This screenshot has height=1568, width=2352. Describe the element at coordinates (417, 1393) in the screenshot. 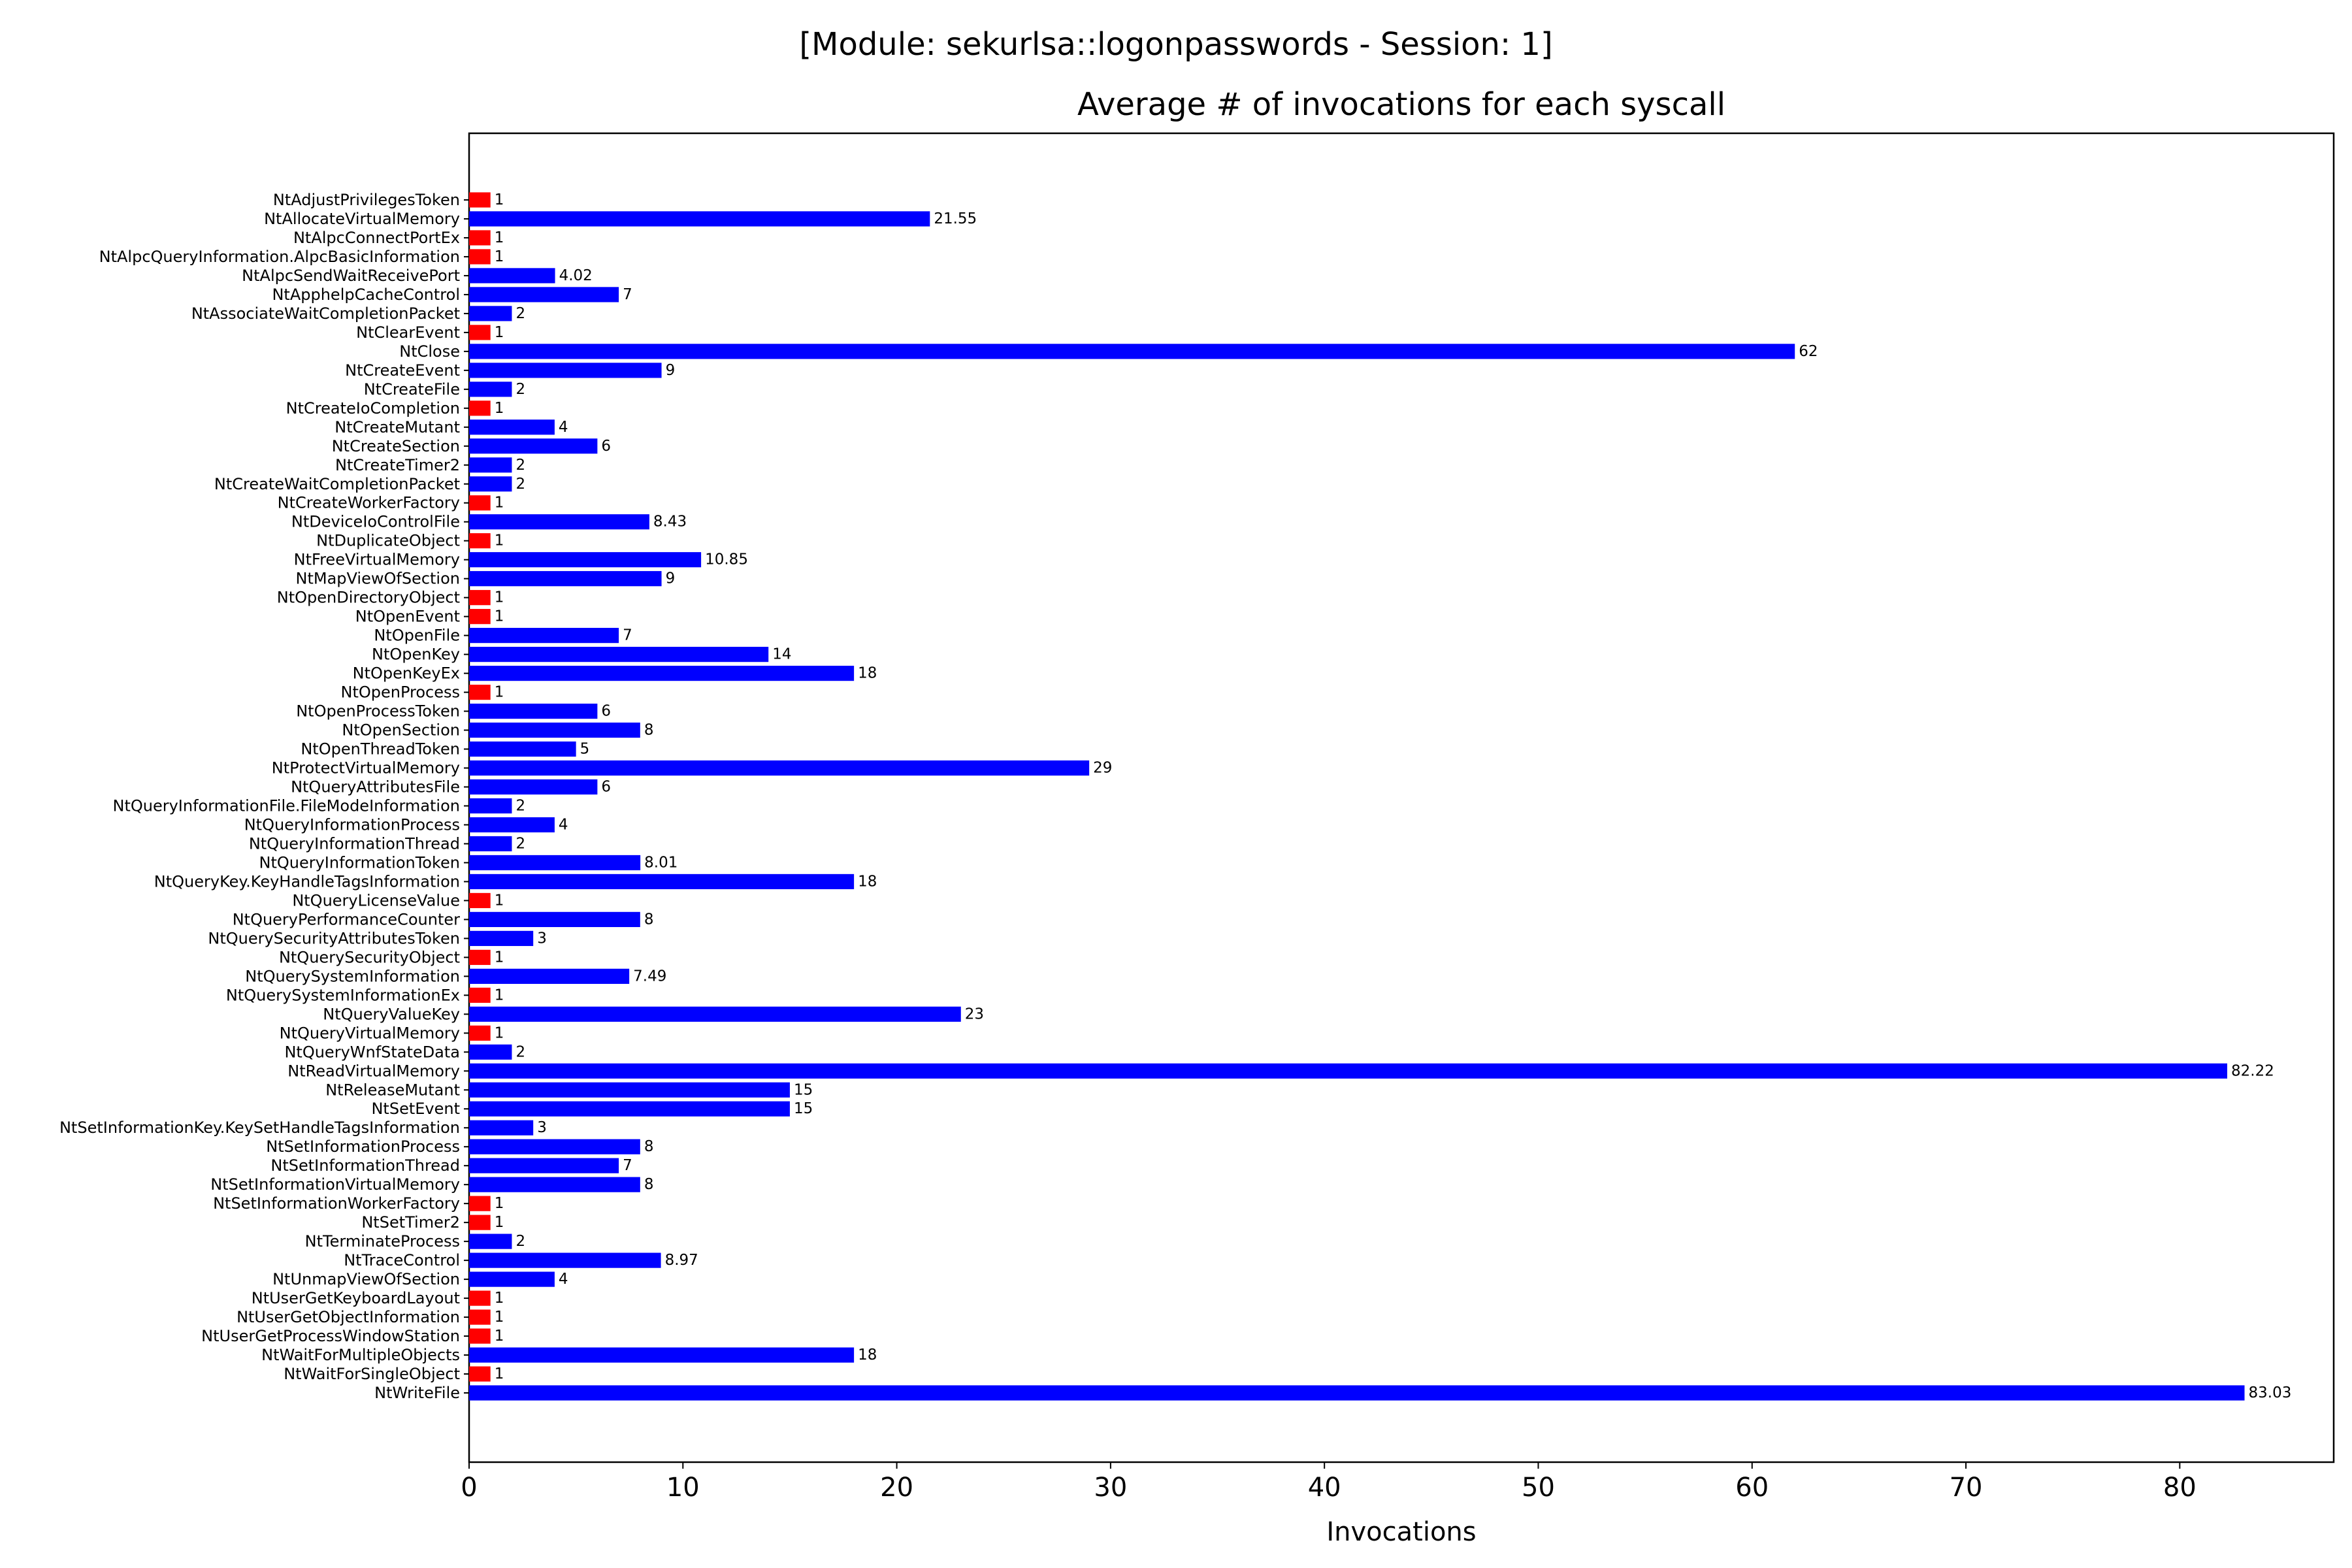

I see `y-tick-label: NtWriteFile` at that location.